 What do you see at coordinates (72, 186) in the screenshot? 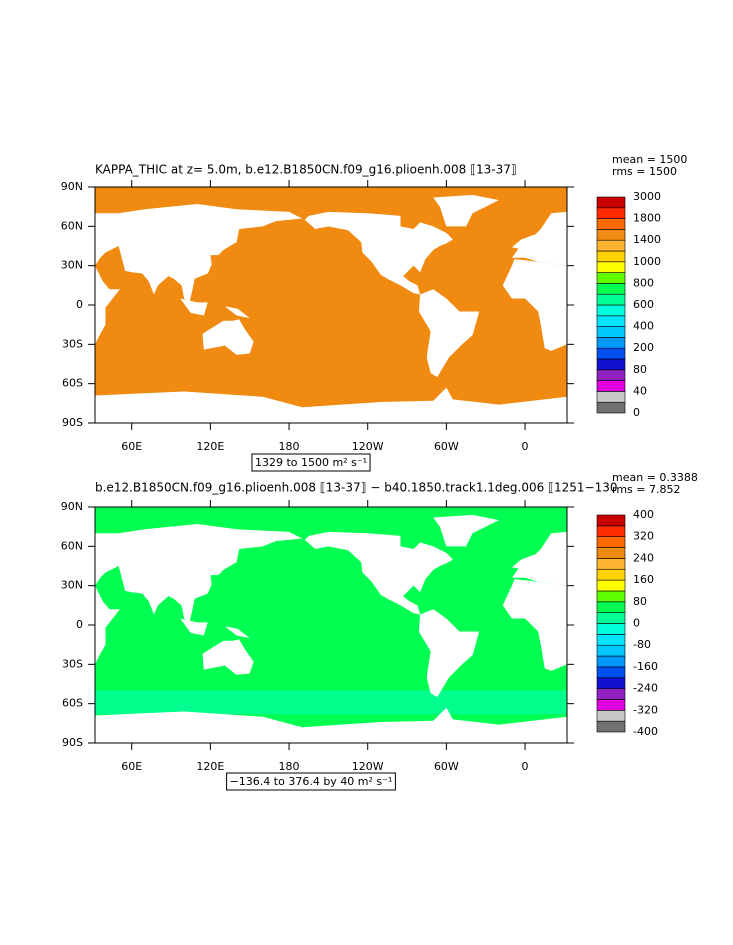
I see `y-tick-label: 90N` at bounding box center [72, 186].